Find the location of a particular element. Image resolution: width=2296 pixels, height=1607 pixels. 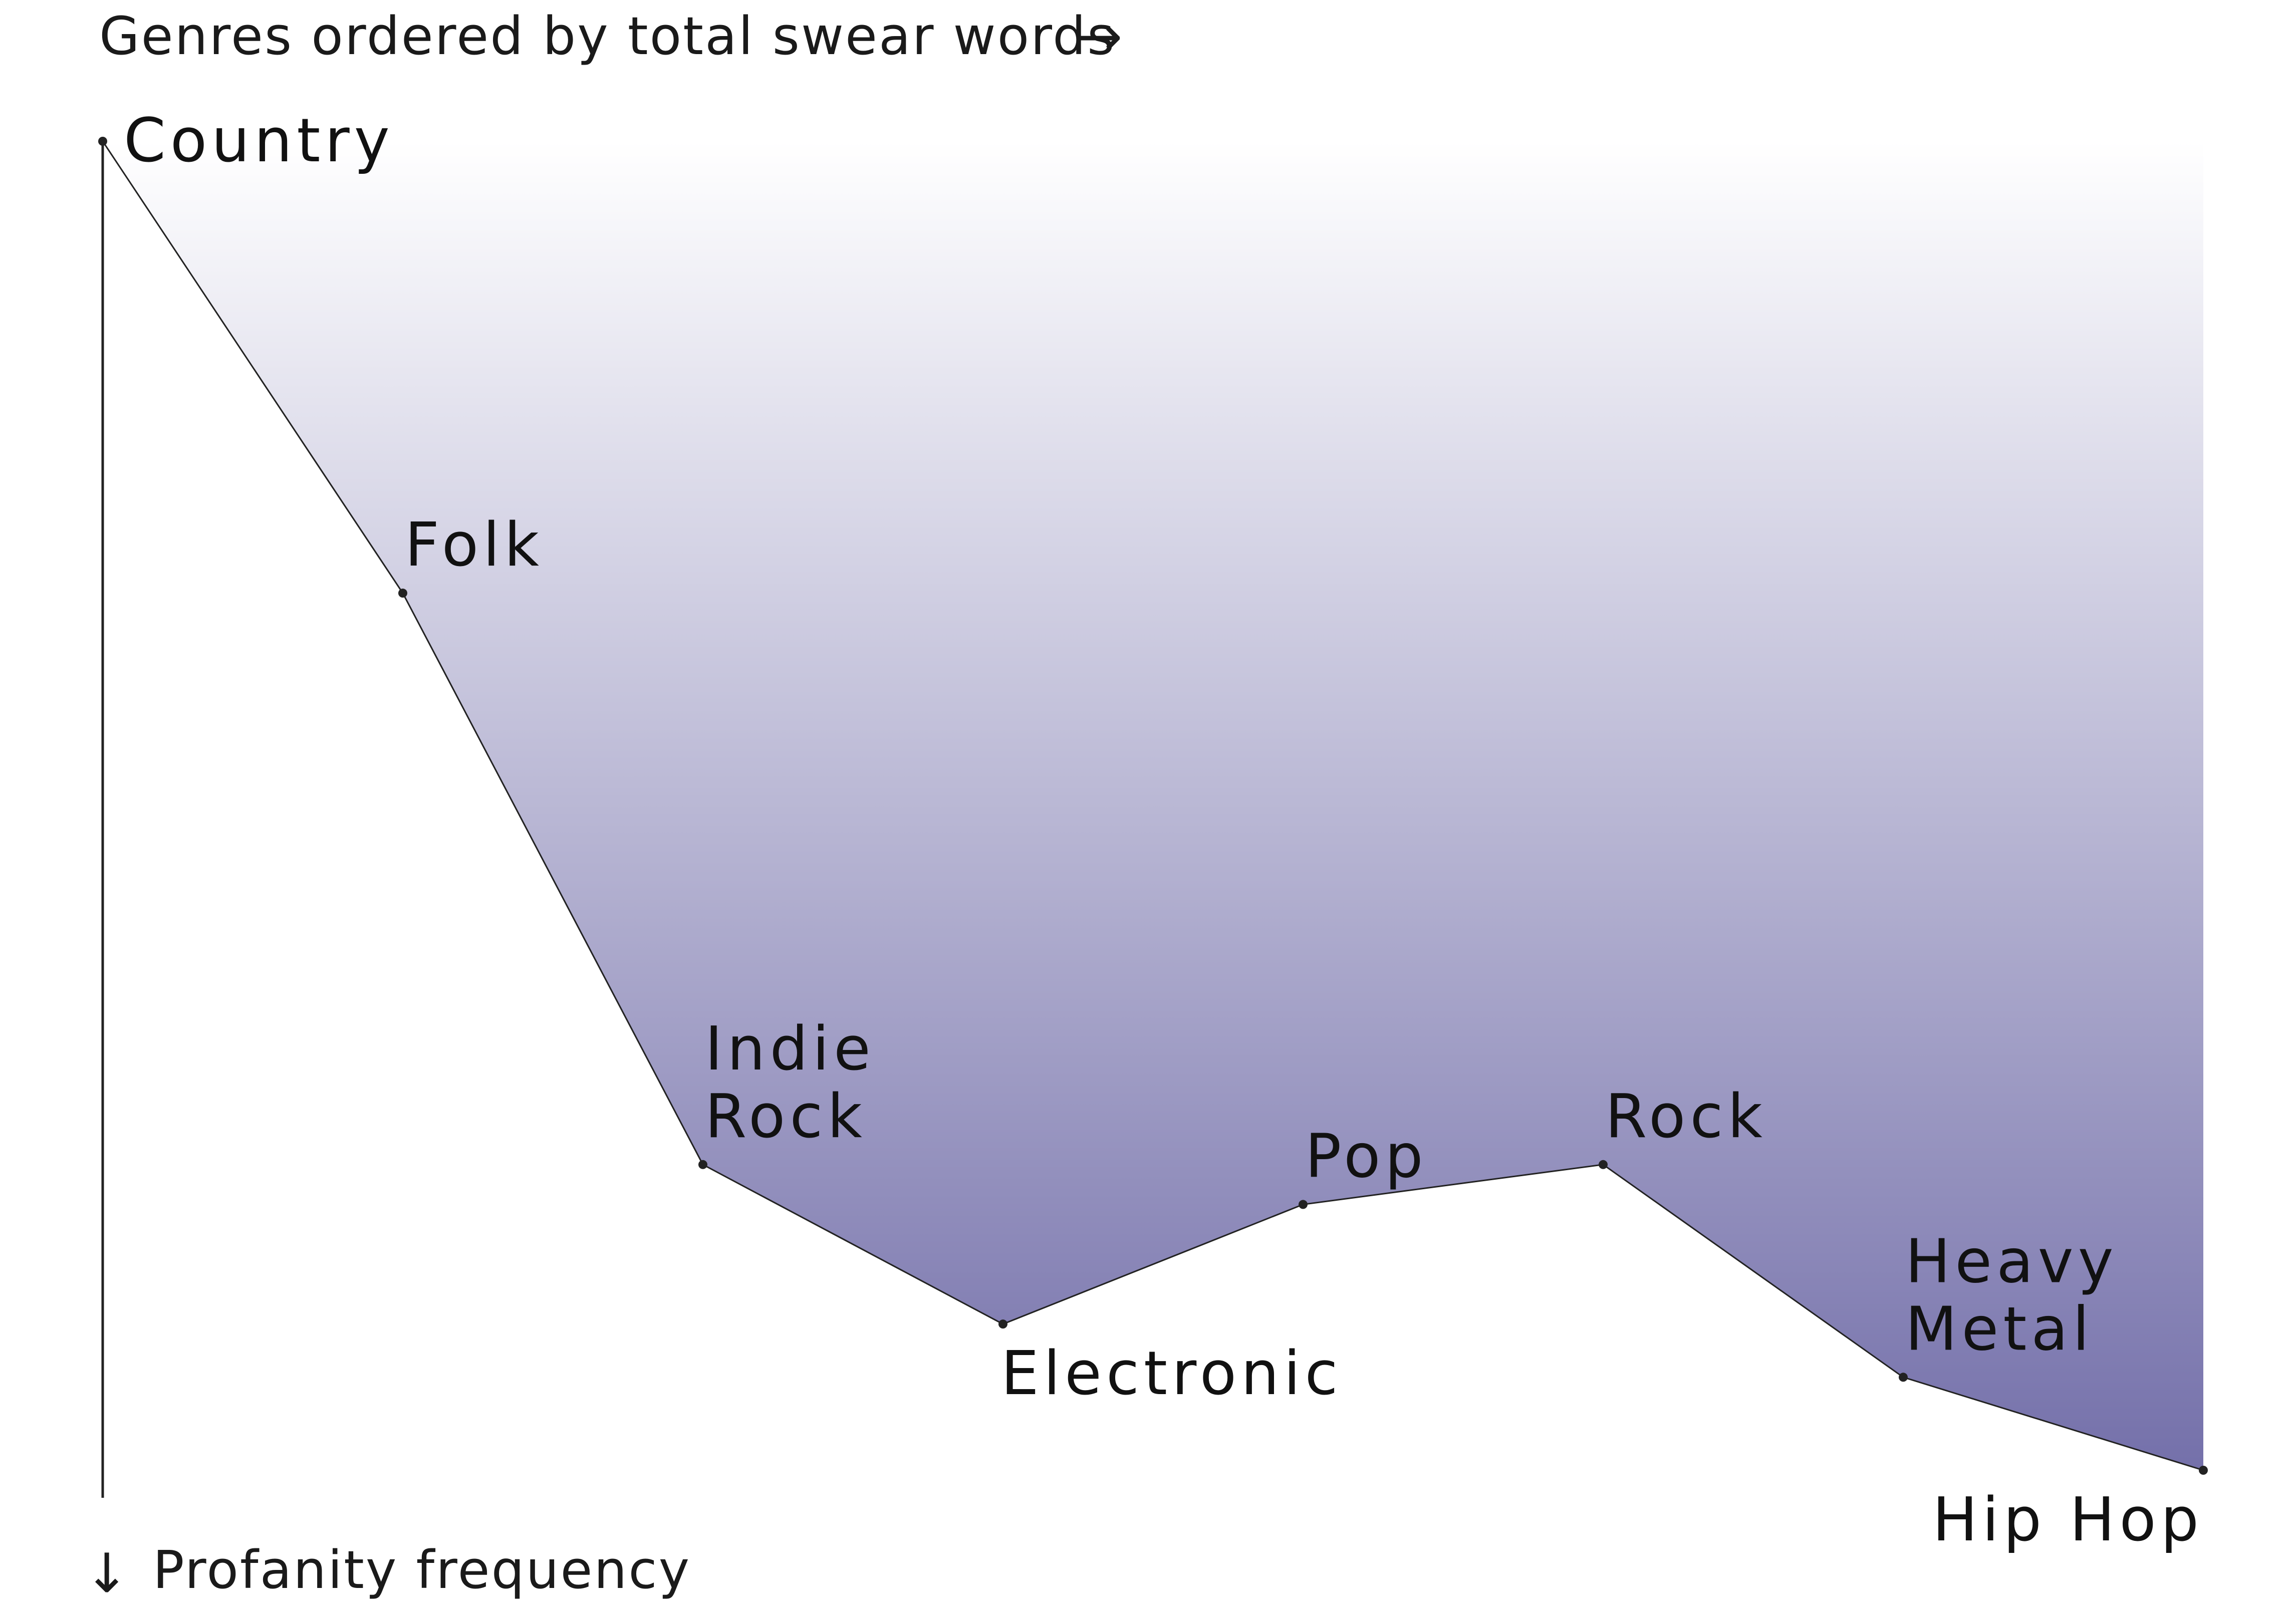

data-point-hip-hop is located at coordinates (2203, 1470).